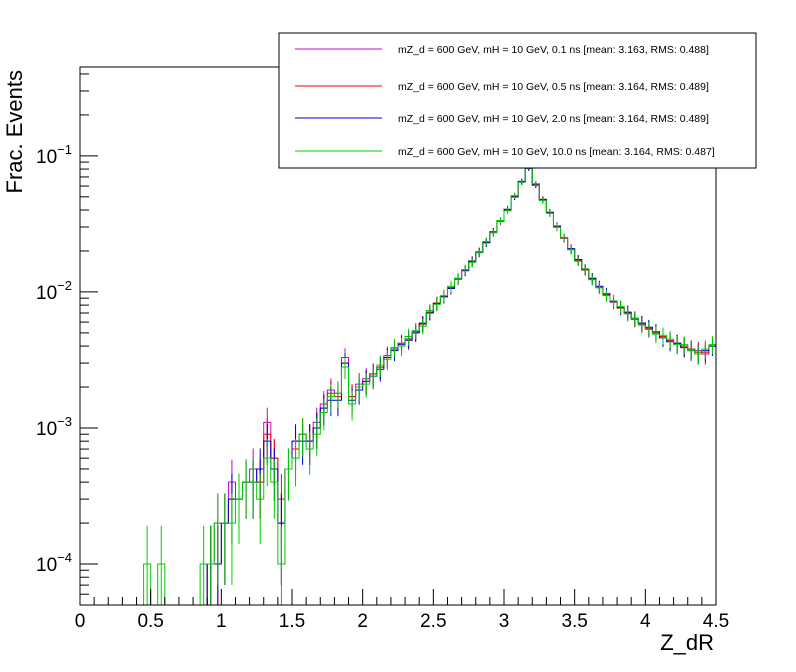 The height and width of the screenshot is (672, 796). I want to click on x-tick-label: 1.5, so click(292, 621).